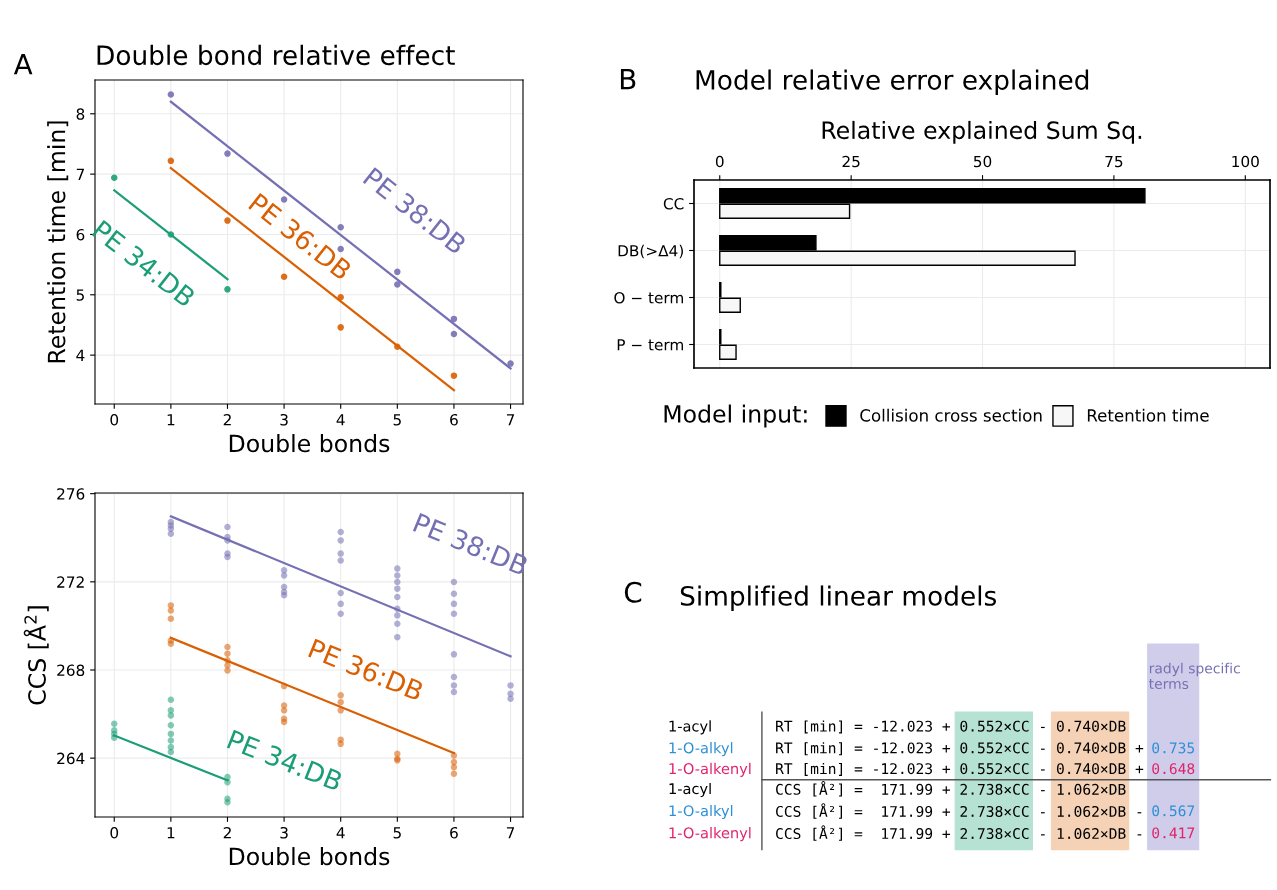  I want to click on text: C, so click(633, 592).